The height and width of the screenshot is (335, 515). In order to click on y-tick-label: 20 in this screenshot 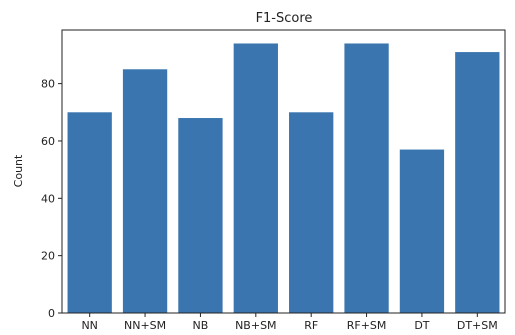, I will do `click(48, 256)`.